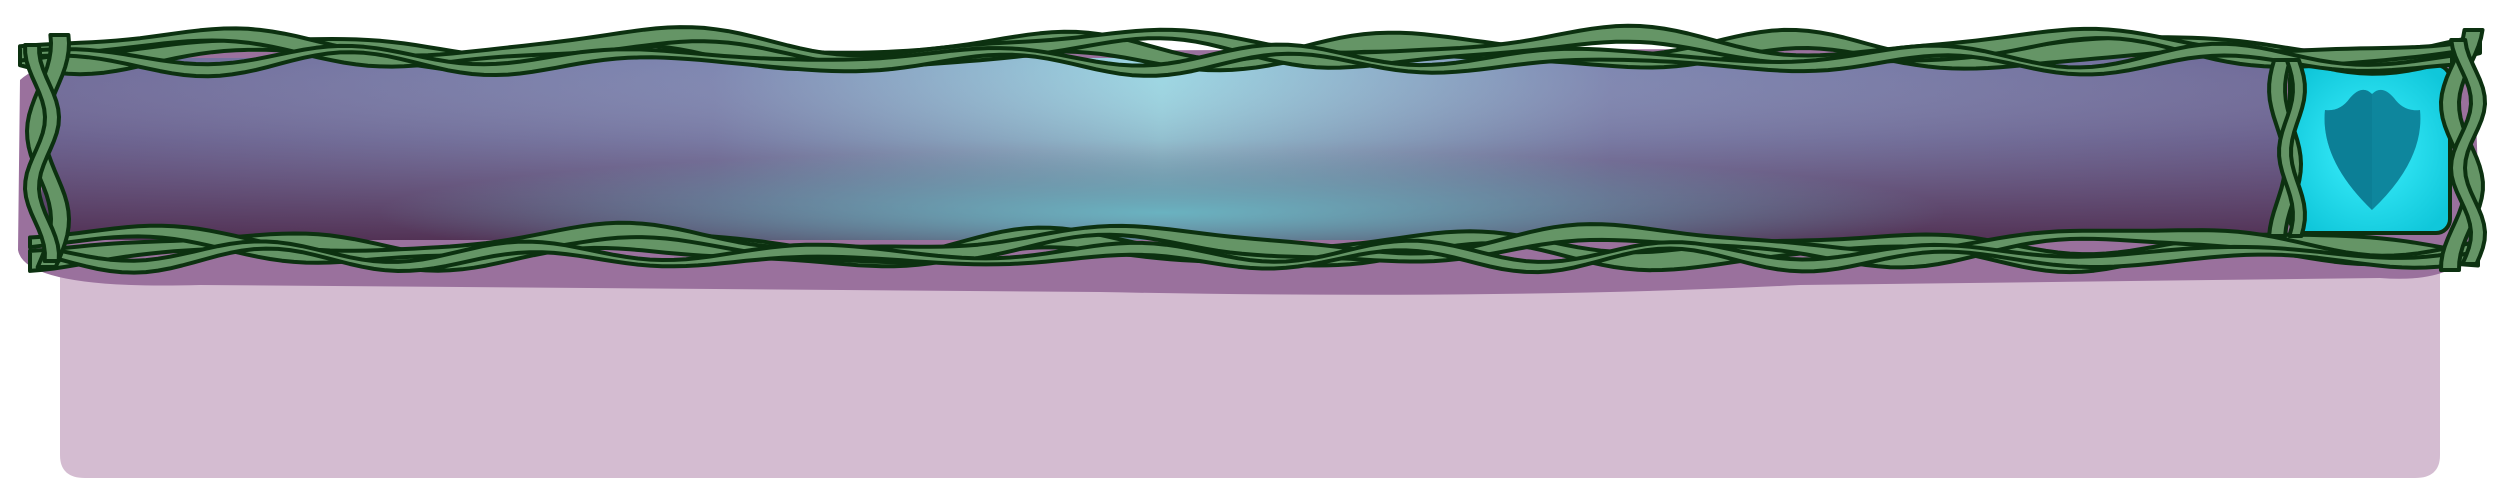 The width and height of the screenshot is (2500, 500). I want to click on shield-slot, so click(2370, 149).